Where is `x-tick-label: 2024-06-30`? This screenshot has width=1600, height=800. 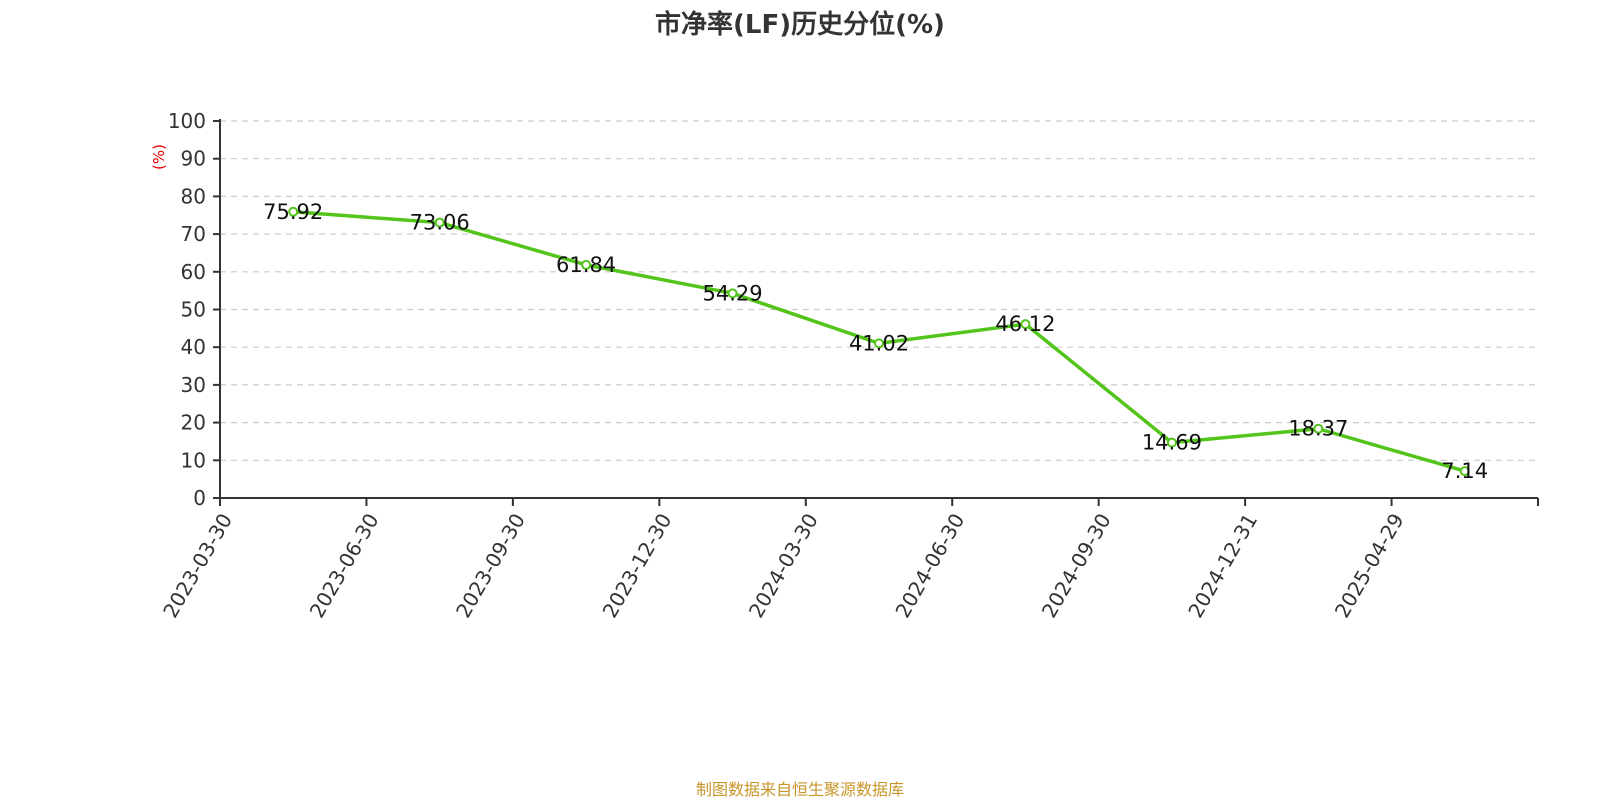 x-tick-label: 2024-06-30 is located at coordinates (929, 565).